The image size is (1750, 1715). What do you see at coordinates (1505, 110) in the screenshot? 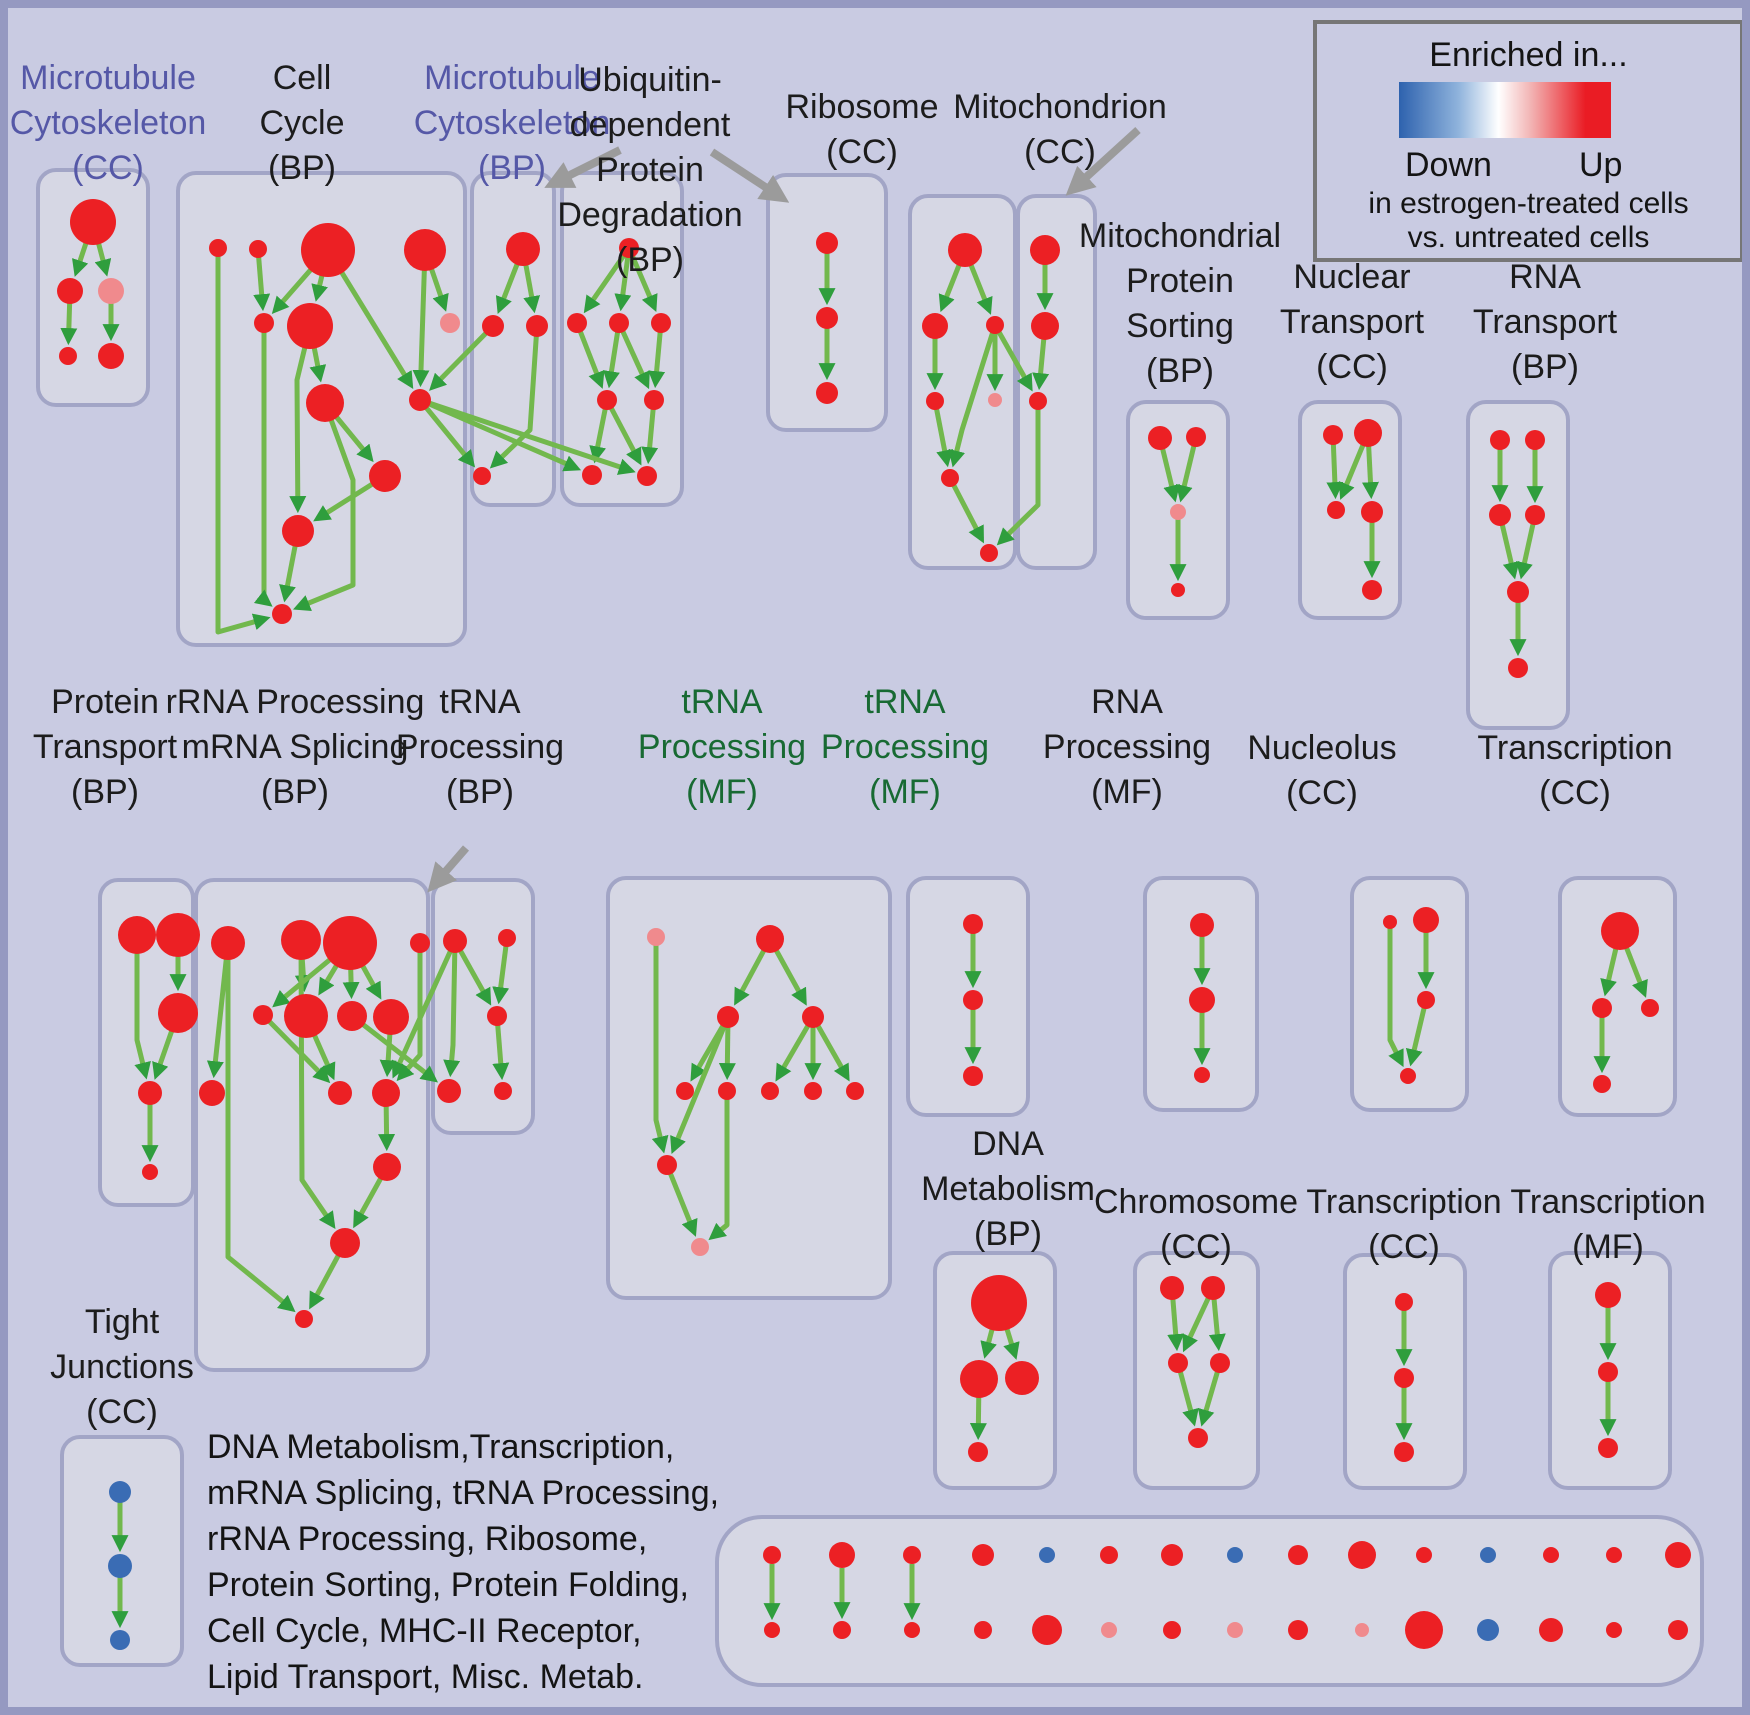
I see `legend-gradient-bar` at bounding box center [1505, 110].